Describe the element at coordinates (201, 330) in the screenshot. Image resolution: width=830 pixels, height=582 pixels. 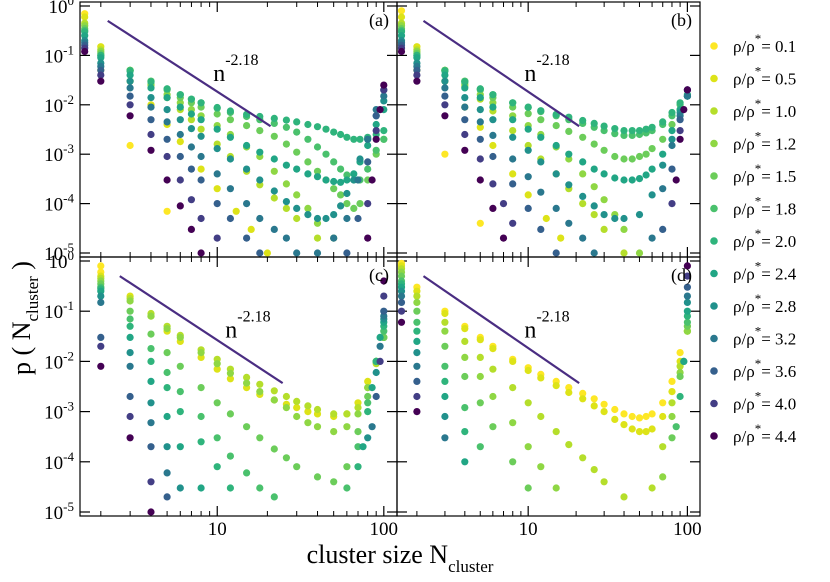
I see `power-law-reference-line` at that location.